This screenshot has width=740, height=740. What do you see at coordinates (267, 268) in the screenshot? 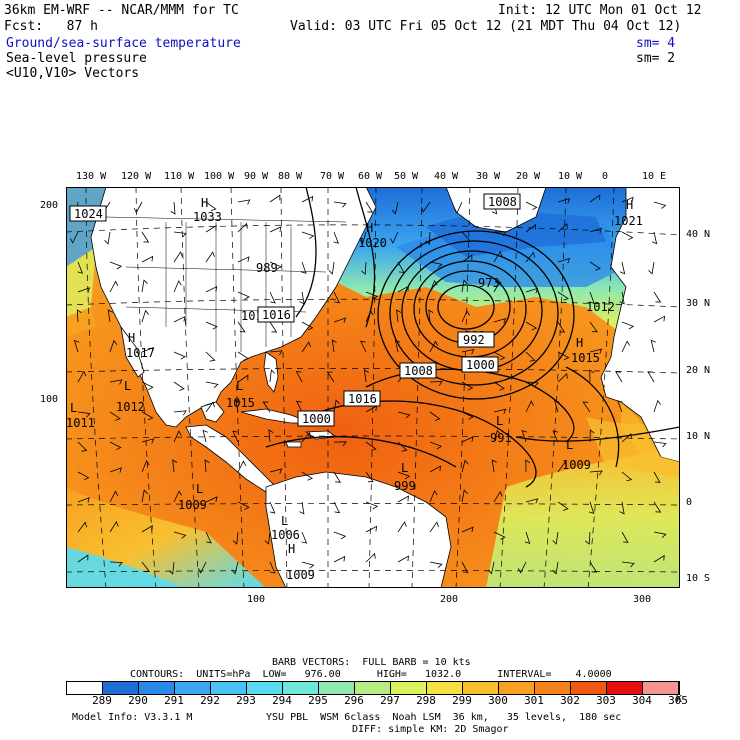
I see `isobar-value-label: 989` at bounding box center [267, 268].